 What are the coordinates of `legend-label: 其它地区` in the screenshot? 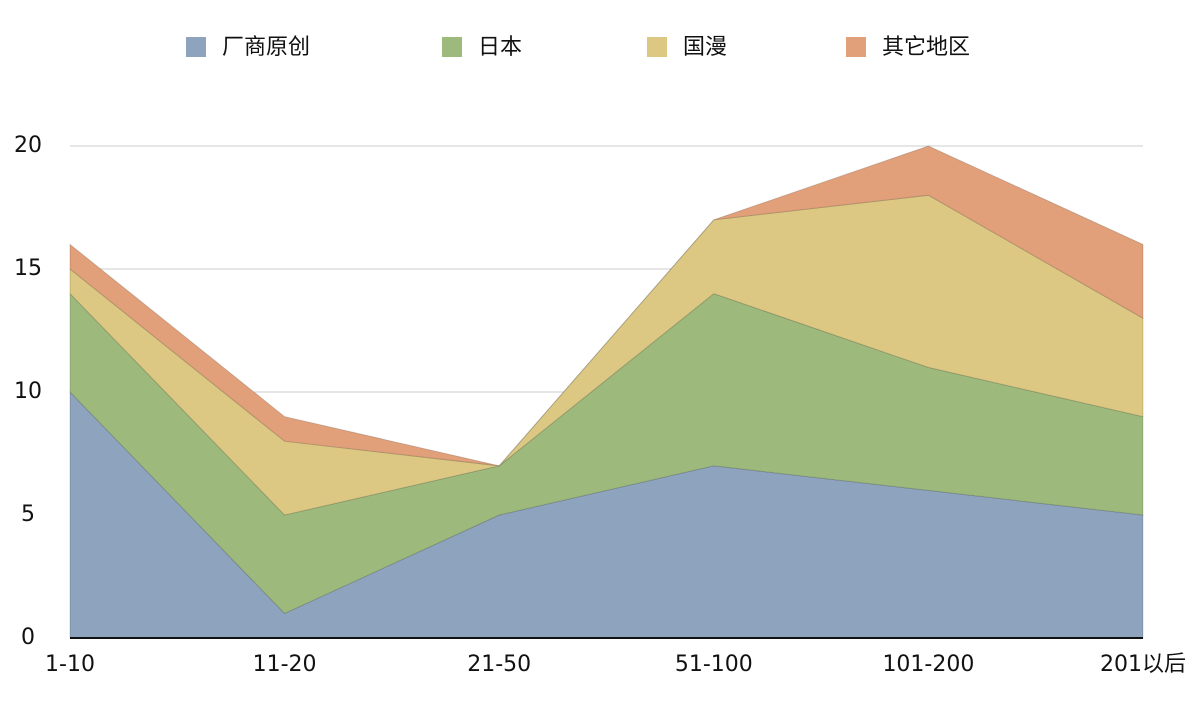 It's located at (926, 47).